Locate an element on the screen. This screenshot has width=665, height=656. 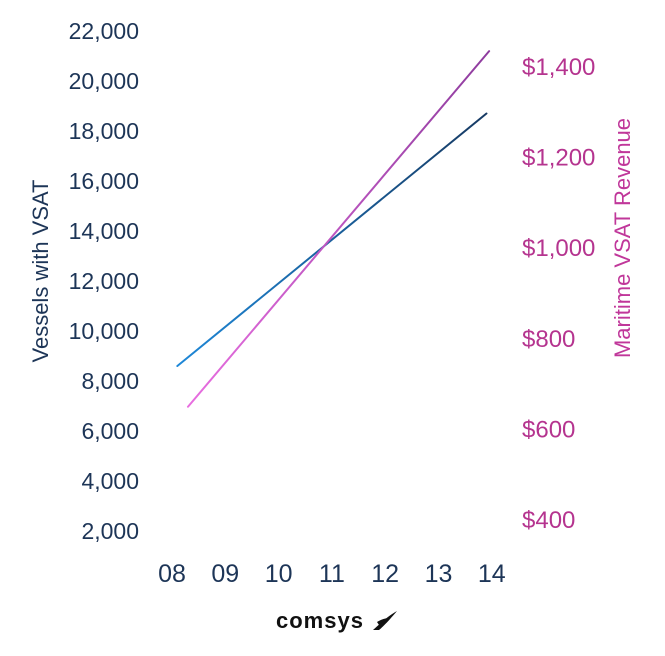
left-tick-label: 22,000 is located at coordinates (104, 31).